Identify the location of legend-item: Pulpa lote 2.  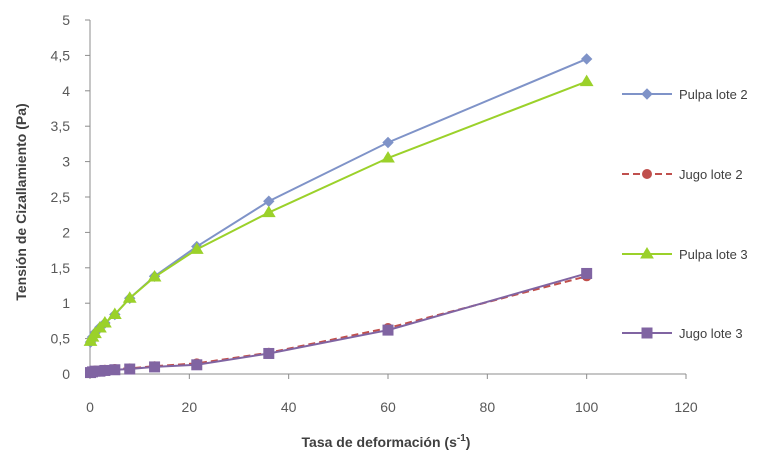
(685, 94).